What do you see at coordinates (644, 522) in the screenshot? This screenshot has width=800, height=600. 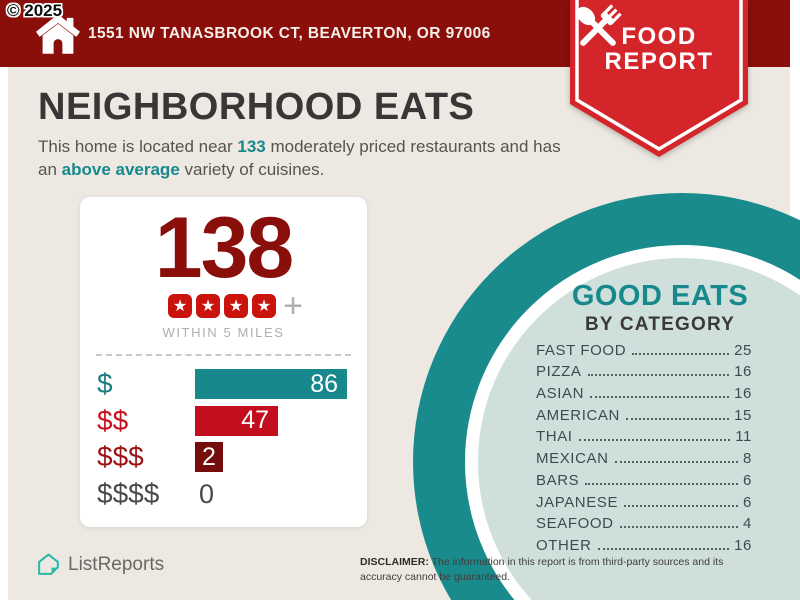 I see `category-row: SEAFOOD 4` at bounding box center [644, 522].